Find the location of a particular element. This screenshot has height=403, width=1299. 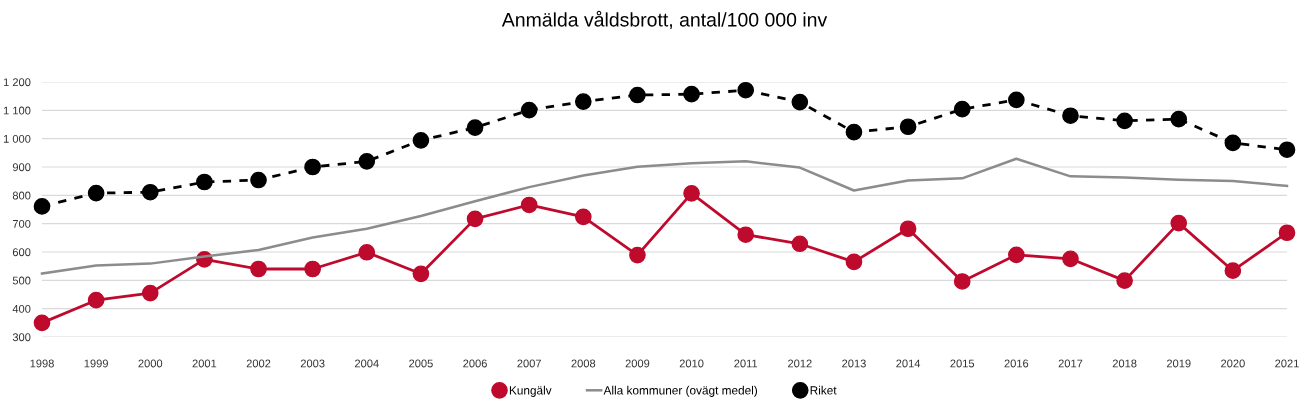

x-tick-label: 2009 is located at coordinates (637, 363).